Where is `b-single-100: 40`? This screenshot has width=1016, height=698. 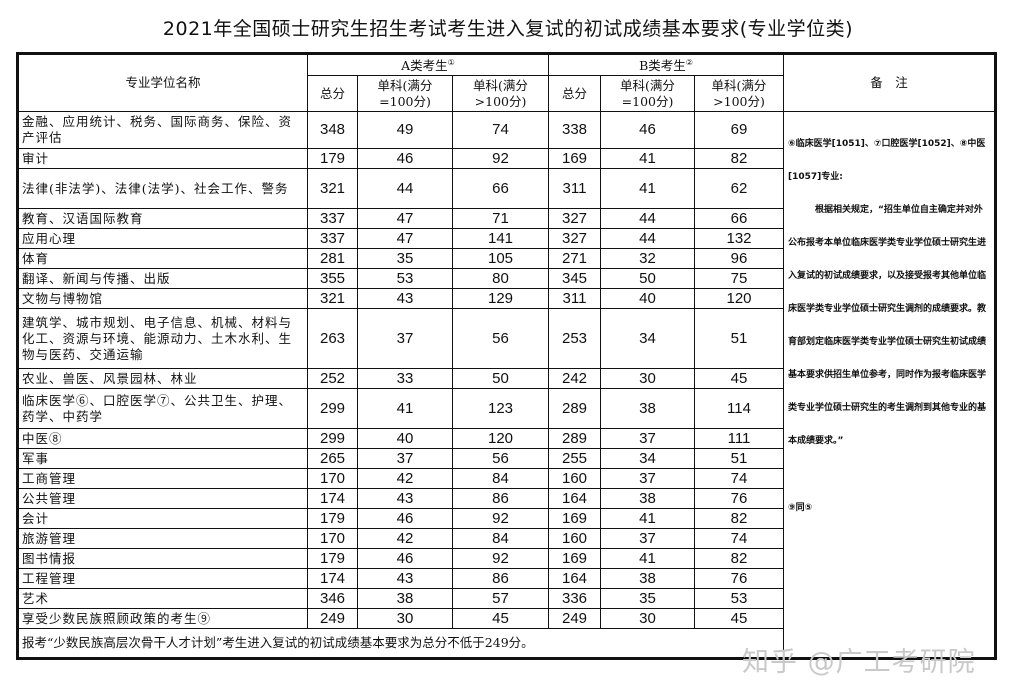 b-single-100: 40 is located at coordinates (647, 298).